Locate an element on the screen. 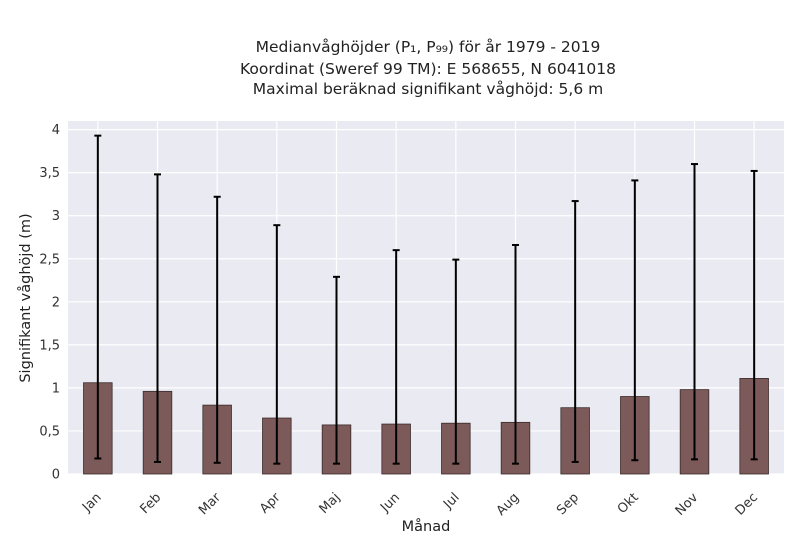  x-axis-ticks: Jan Feb Mar Apr Maj Jun Jul Aug Sep Okt Nov Dec is located at coordinates (420, 504).